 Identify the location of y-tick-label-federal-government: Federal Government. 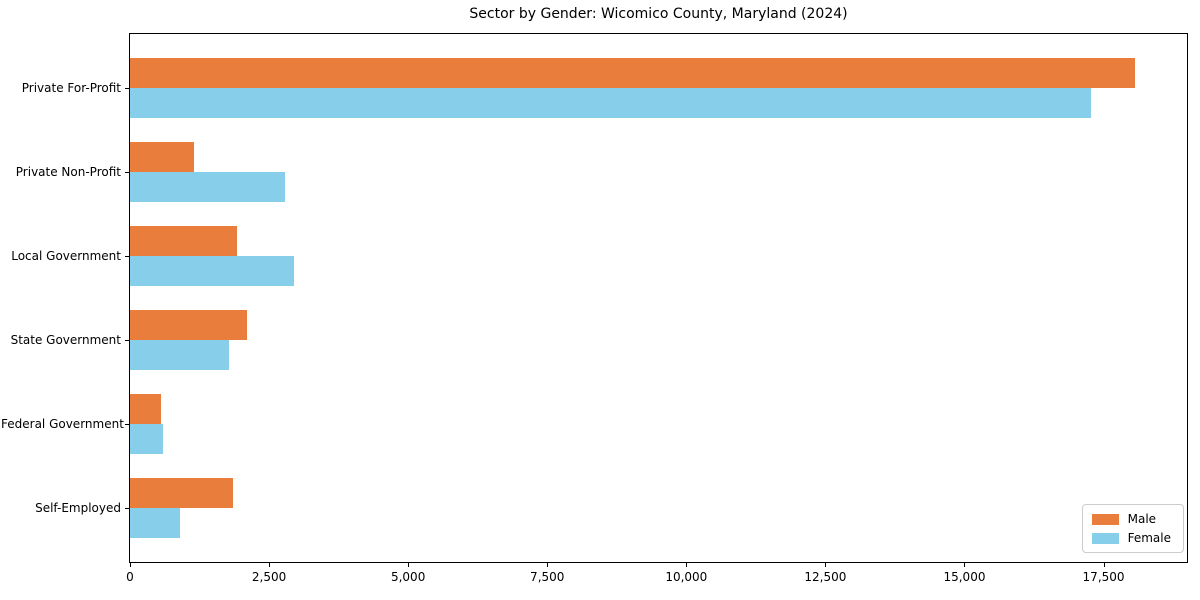
(62, 424).